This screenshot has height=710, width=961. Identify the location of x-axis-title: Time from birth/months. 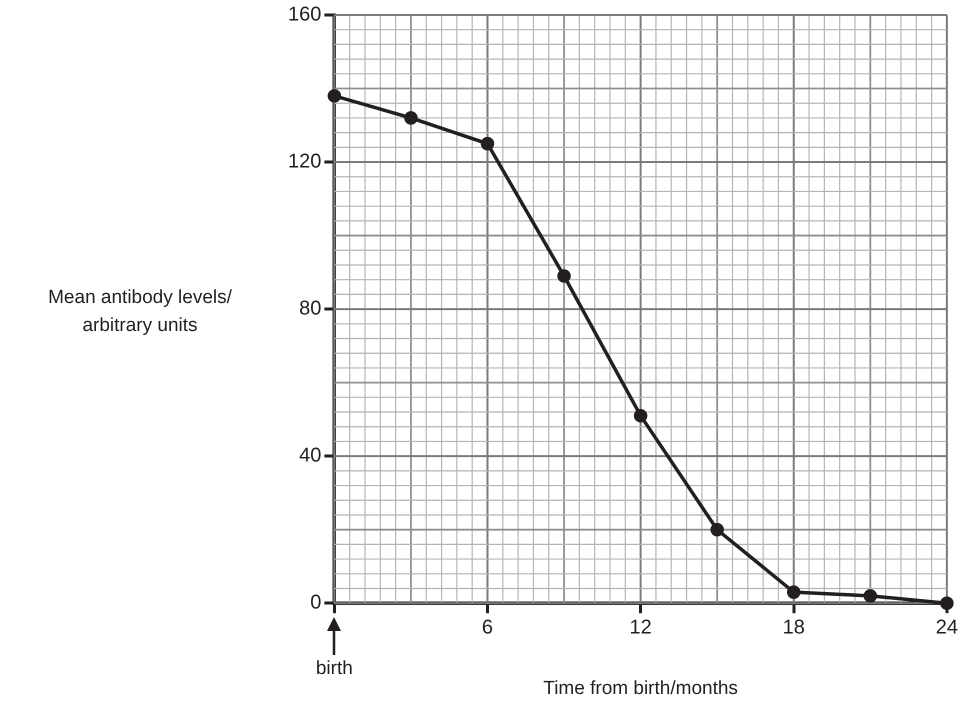
(640, 688).